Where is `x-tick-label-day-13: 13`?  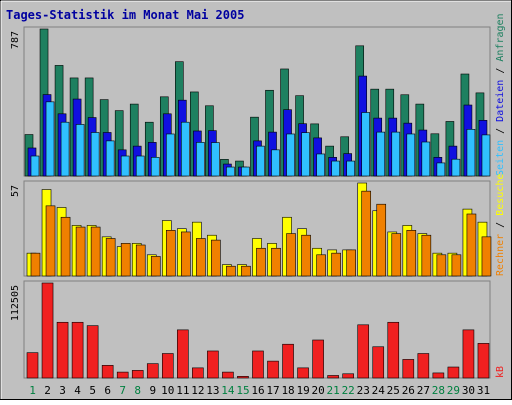 x-tick-label-day-13: 13 is located at coordinates (212, 390).